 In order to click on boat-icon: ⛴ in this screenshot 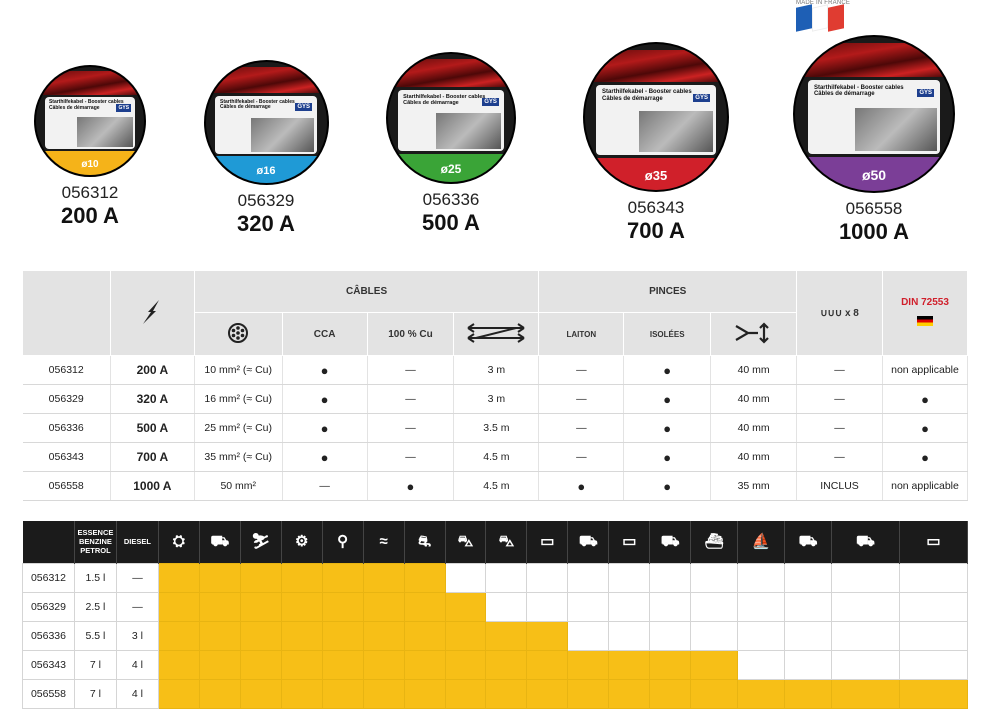, I will do `click(714, 542)`.